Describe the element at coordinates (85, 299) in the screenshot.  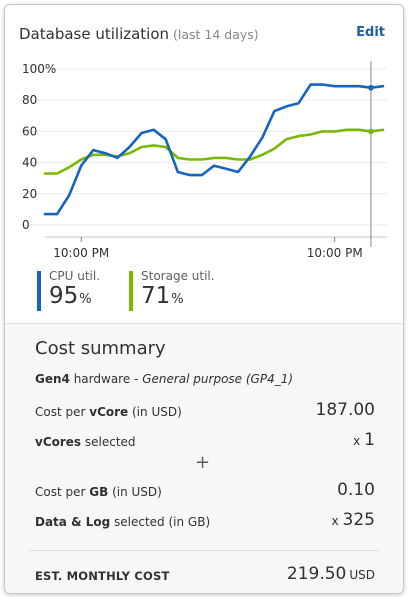
I see `legend-cpu-unit: %` at that location.